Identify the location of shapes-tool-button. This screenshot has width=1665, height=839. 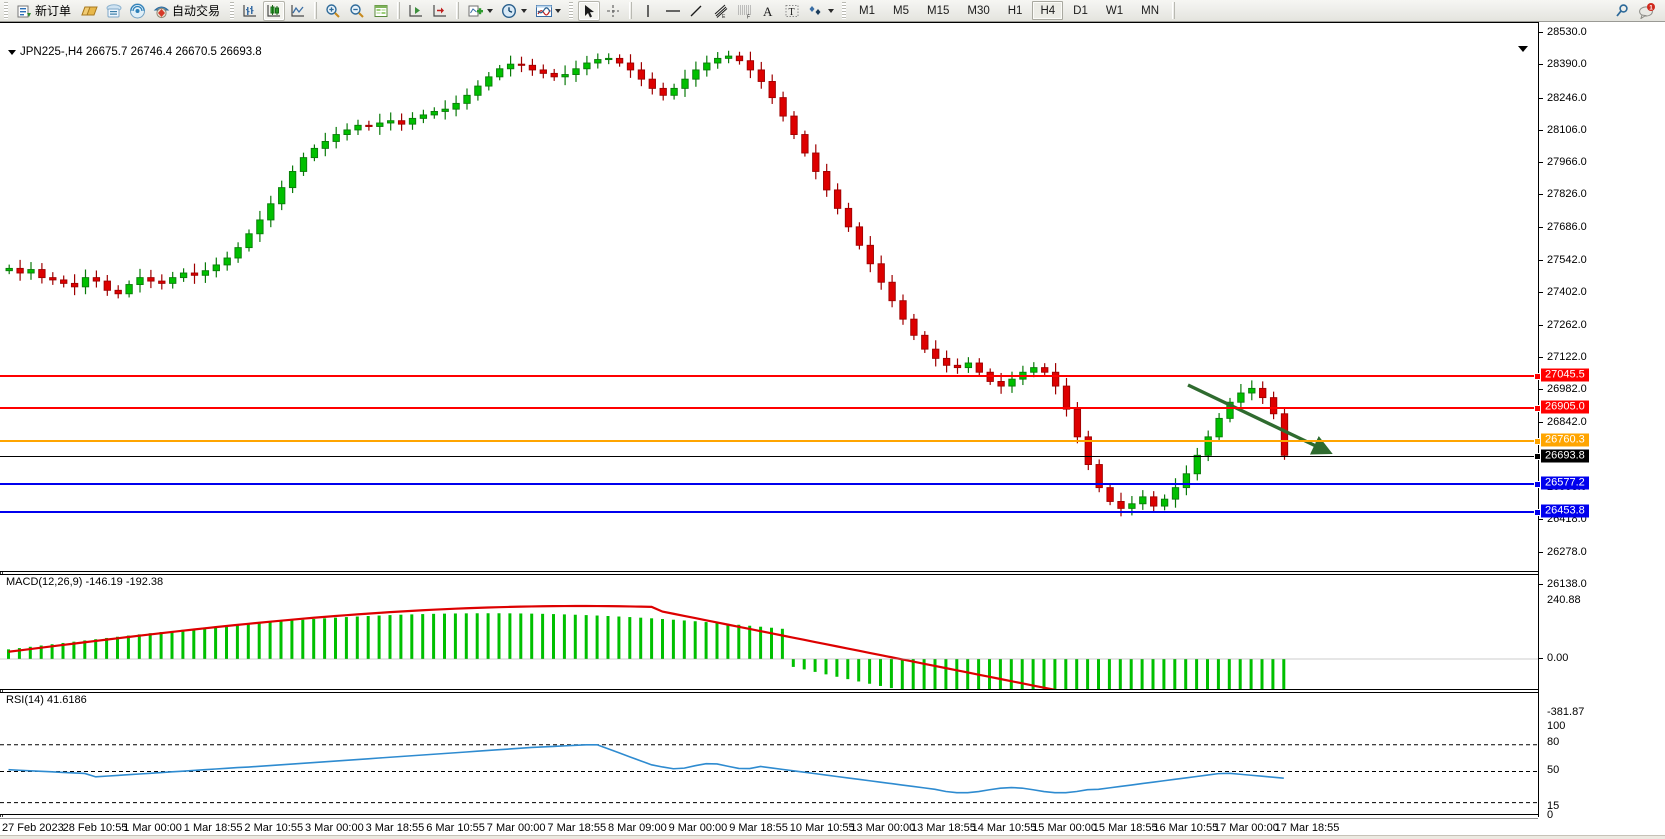
(821, 11).